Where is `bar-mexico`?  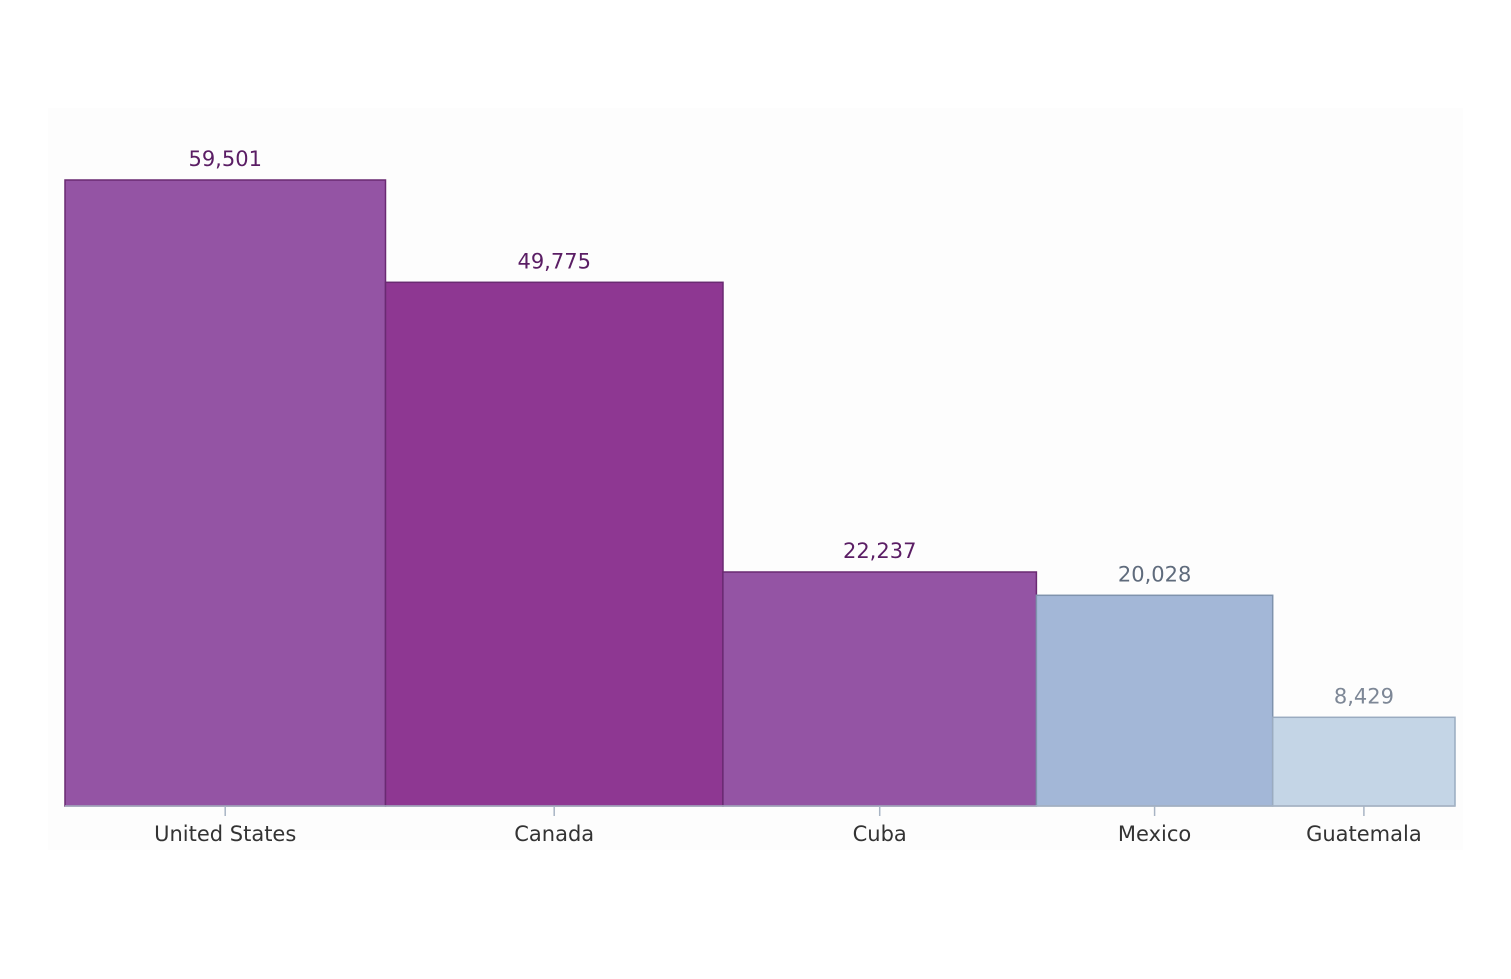 bar-mexico is located at coordinates (1154, 700).